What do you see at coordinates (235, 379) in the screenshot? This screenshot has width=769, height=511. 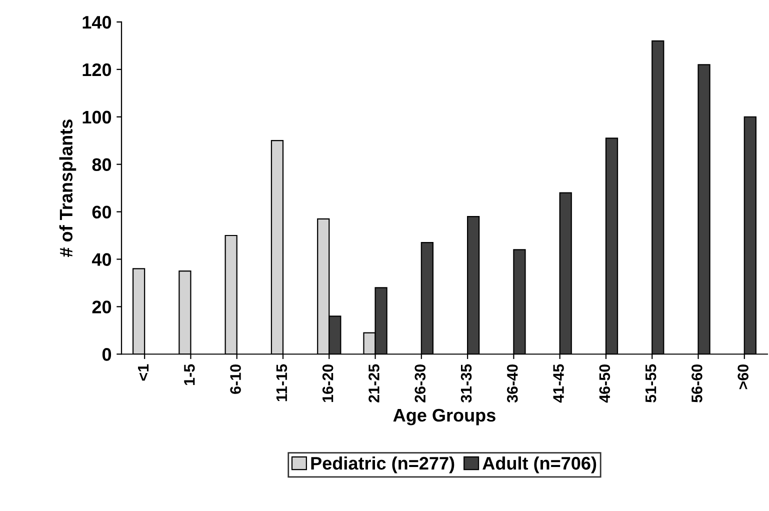 I see `x-tick-label: 6-10` at bounding box center [235, 379].